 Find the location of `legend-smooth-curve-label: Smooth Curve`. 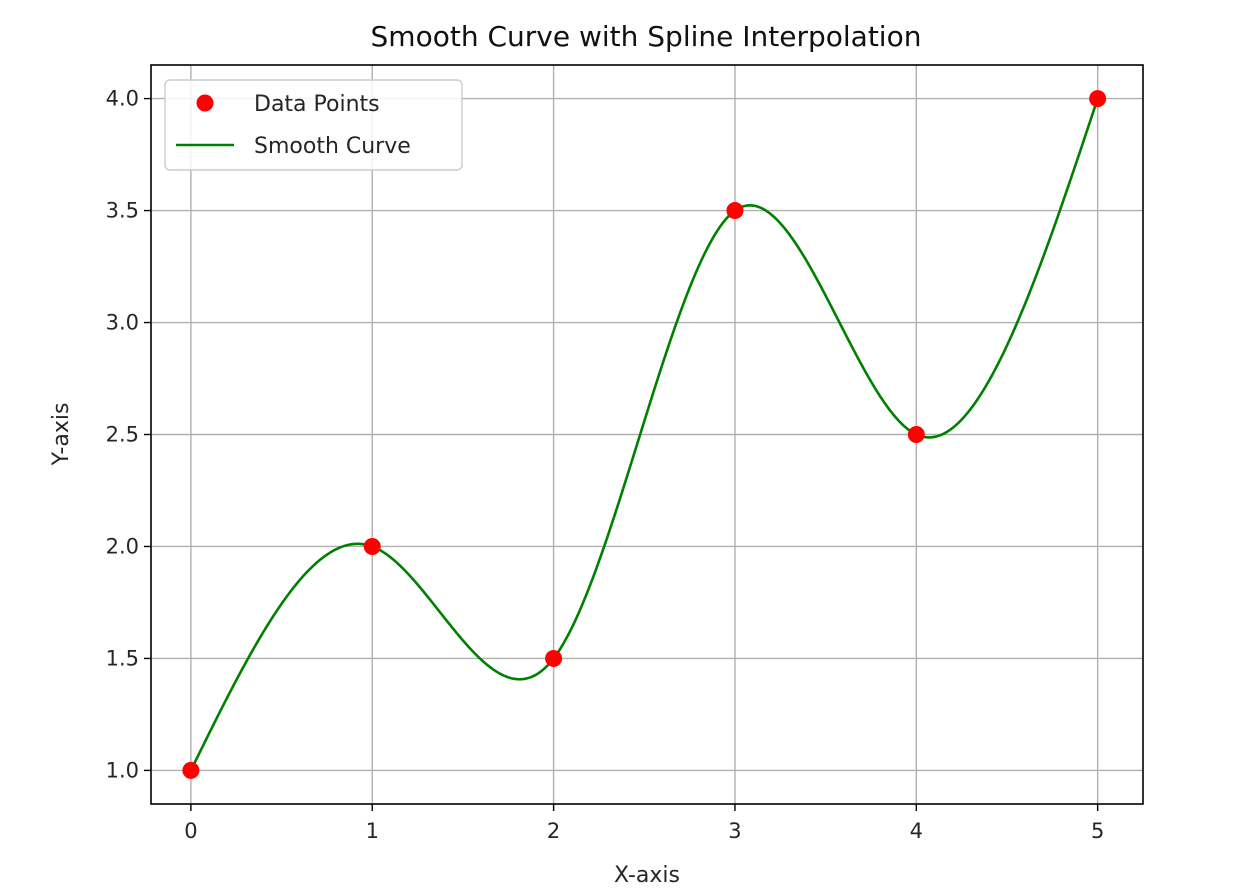

legend-smooth-curve-label: Smooth Curve is located at coordinates (332, 146).